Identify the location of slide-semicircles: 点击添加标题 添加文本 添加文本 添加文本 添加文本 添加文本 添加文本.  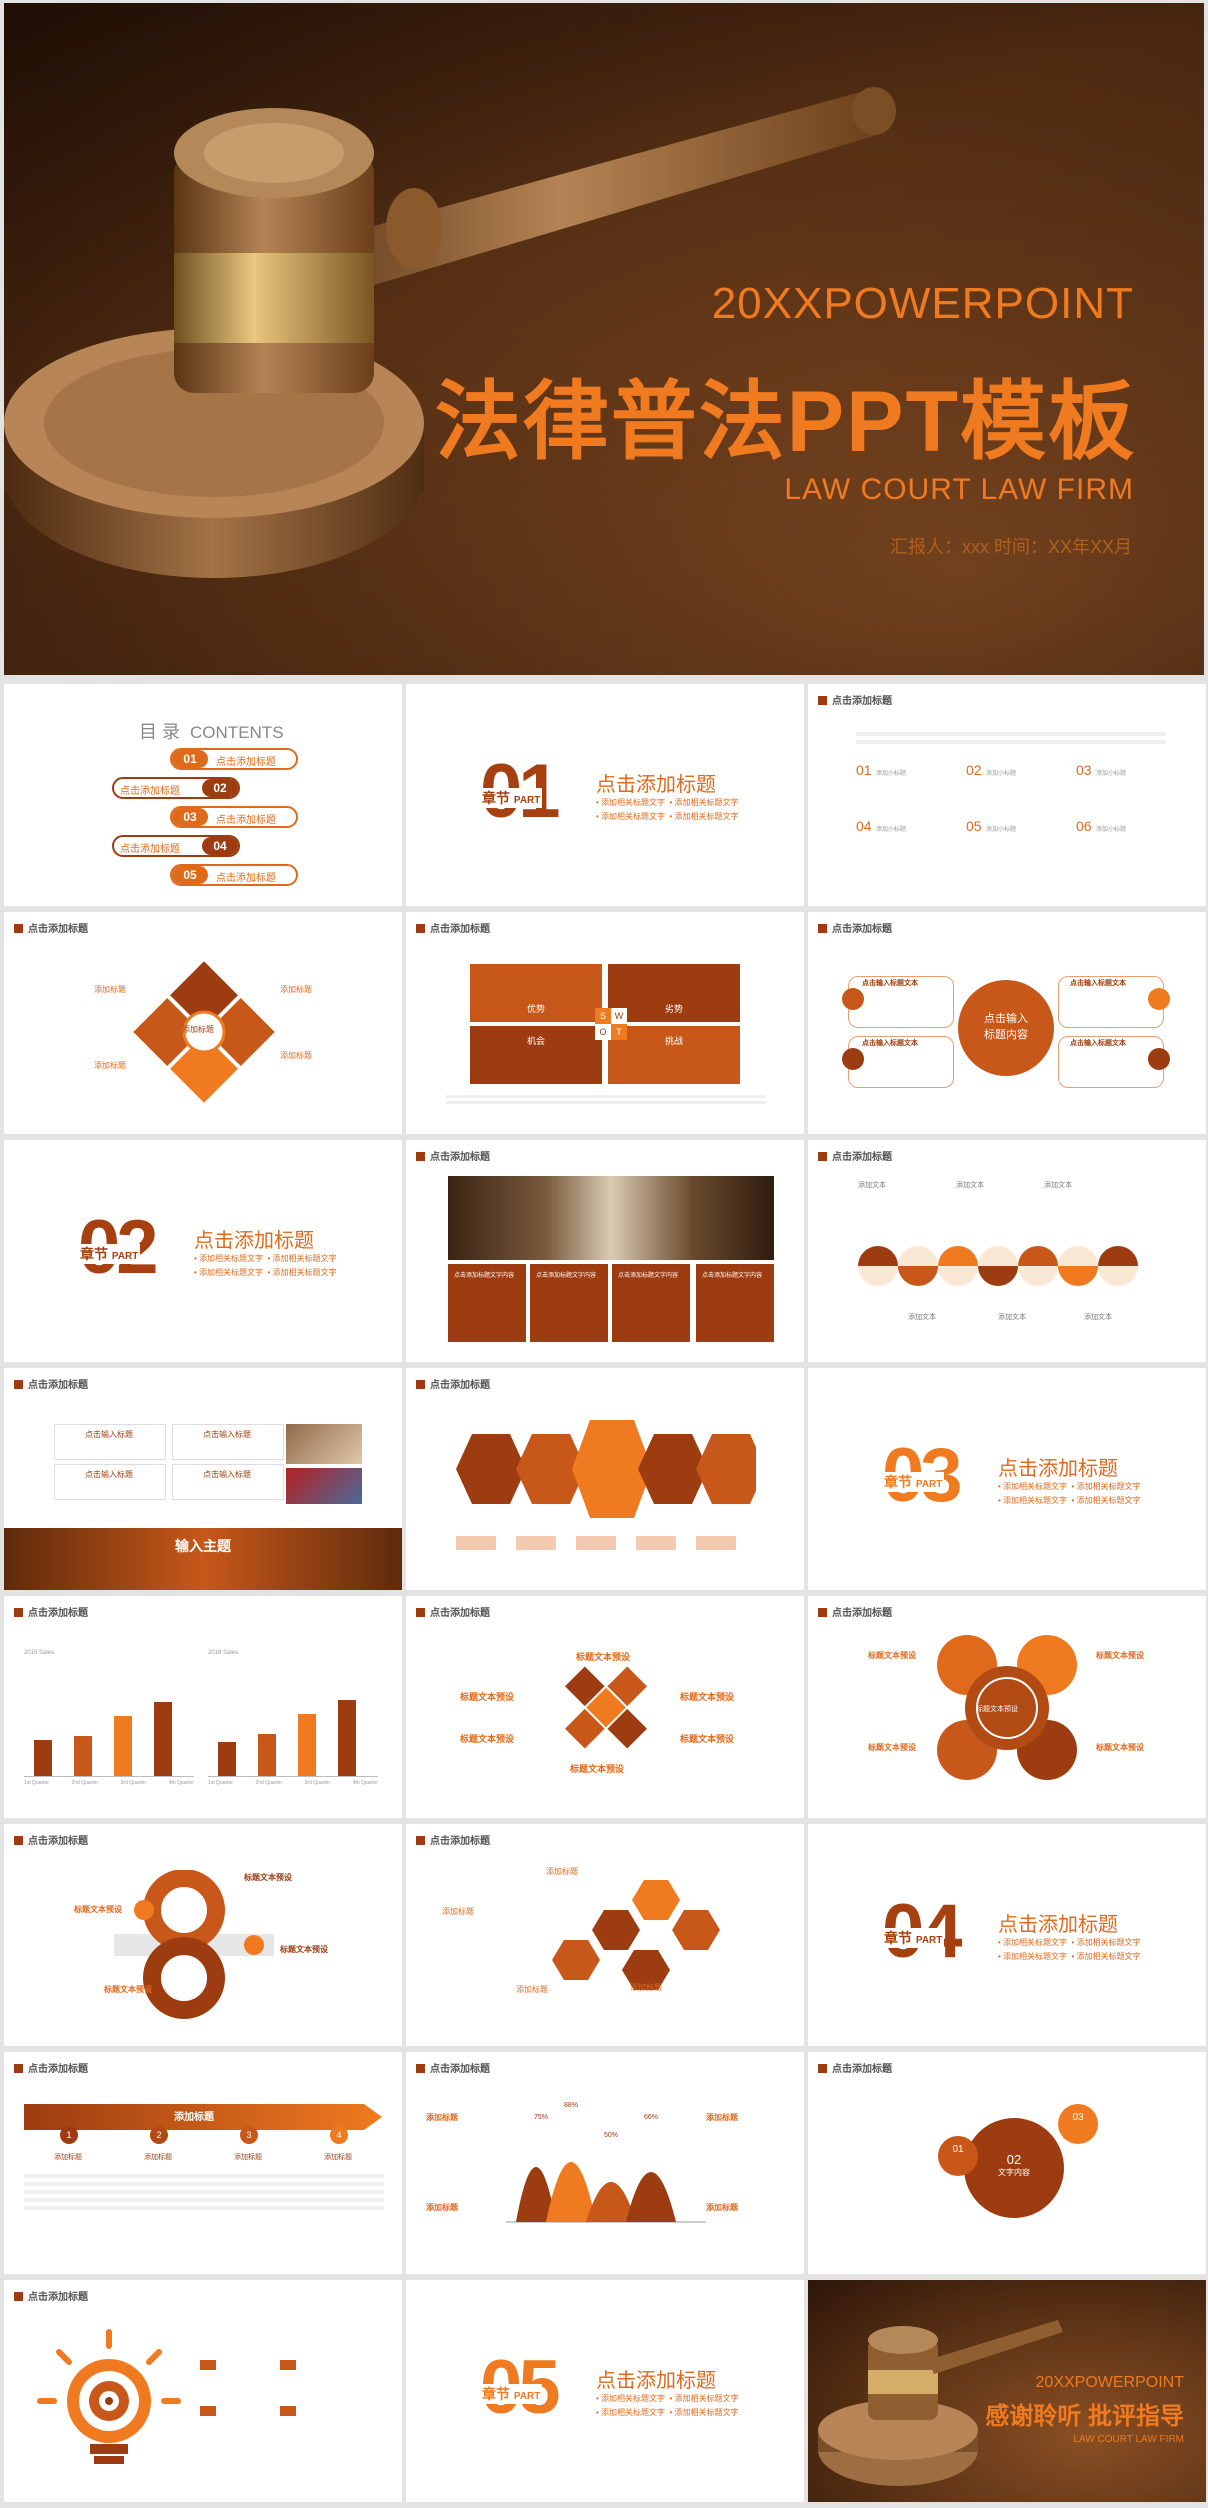
(1007, 1251).